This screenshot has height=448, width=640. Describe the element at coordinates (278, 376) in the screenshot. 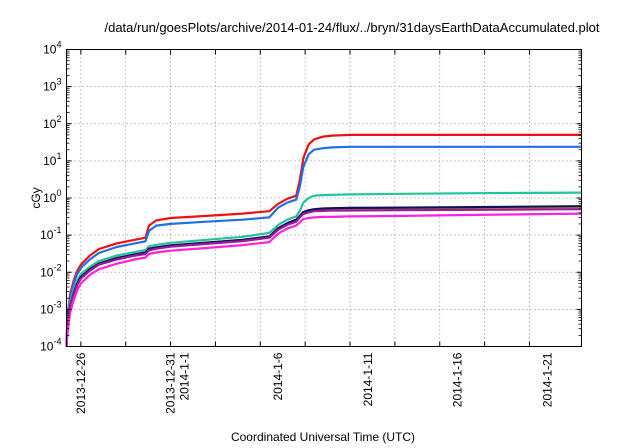

I see `x-tick-label: 2014-1-6` at that location.